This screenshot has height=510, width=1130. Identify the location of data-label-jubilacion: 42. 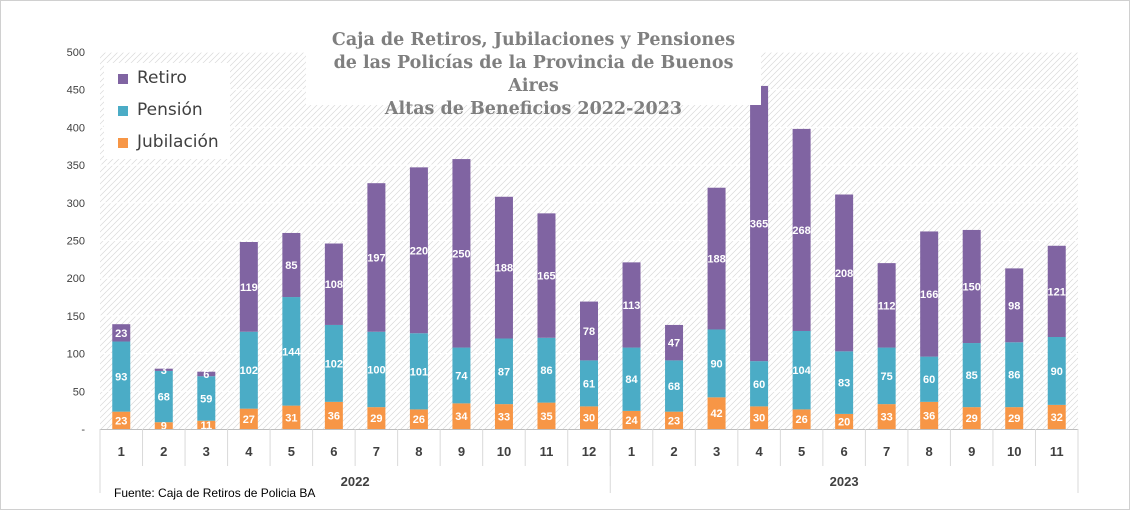
(716, 414).